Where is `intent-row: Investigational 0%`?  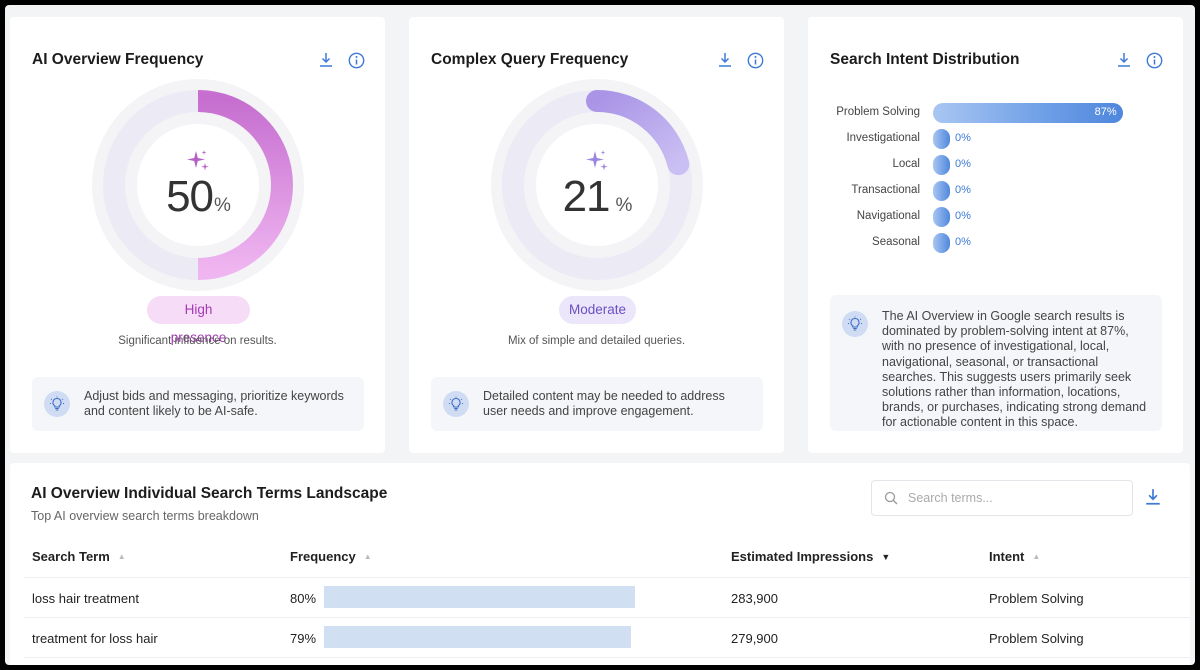 intent-row: Investigational 0% is located at coordinates (995, 139).